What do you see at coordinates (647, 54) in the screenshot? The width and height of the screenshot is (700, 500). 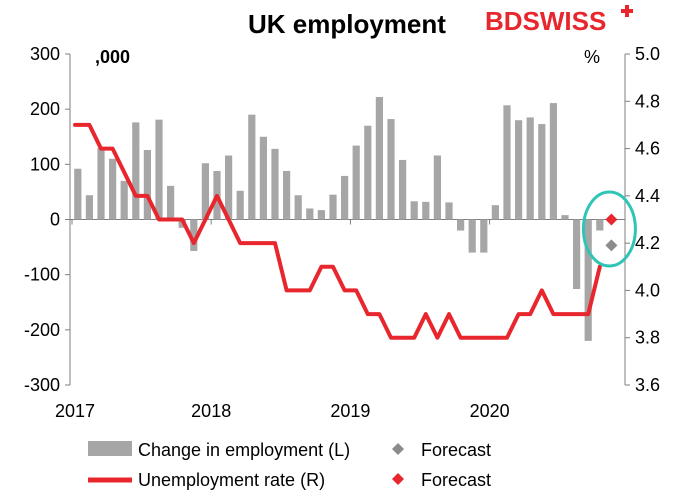 I see `right-tick-label: 5.0` at bounding box center [647, 54].